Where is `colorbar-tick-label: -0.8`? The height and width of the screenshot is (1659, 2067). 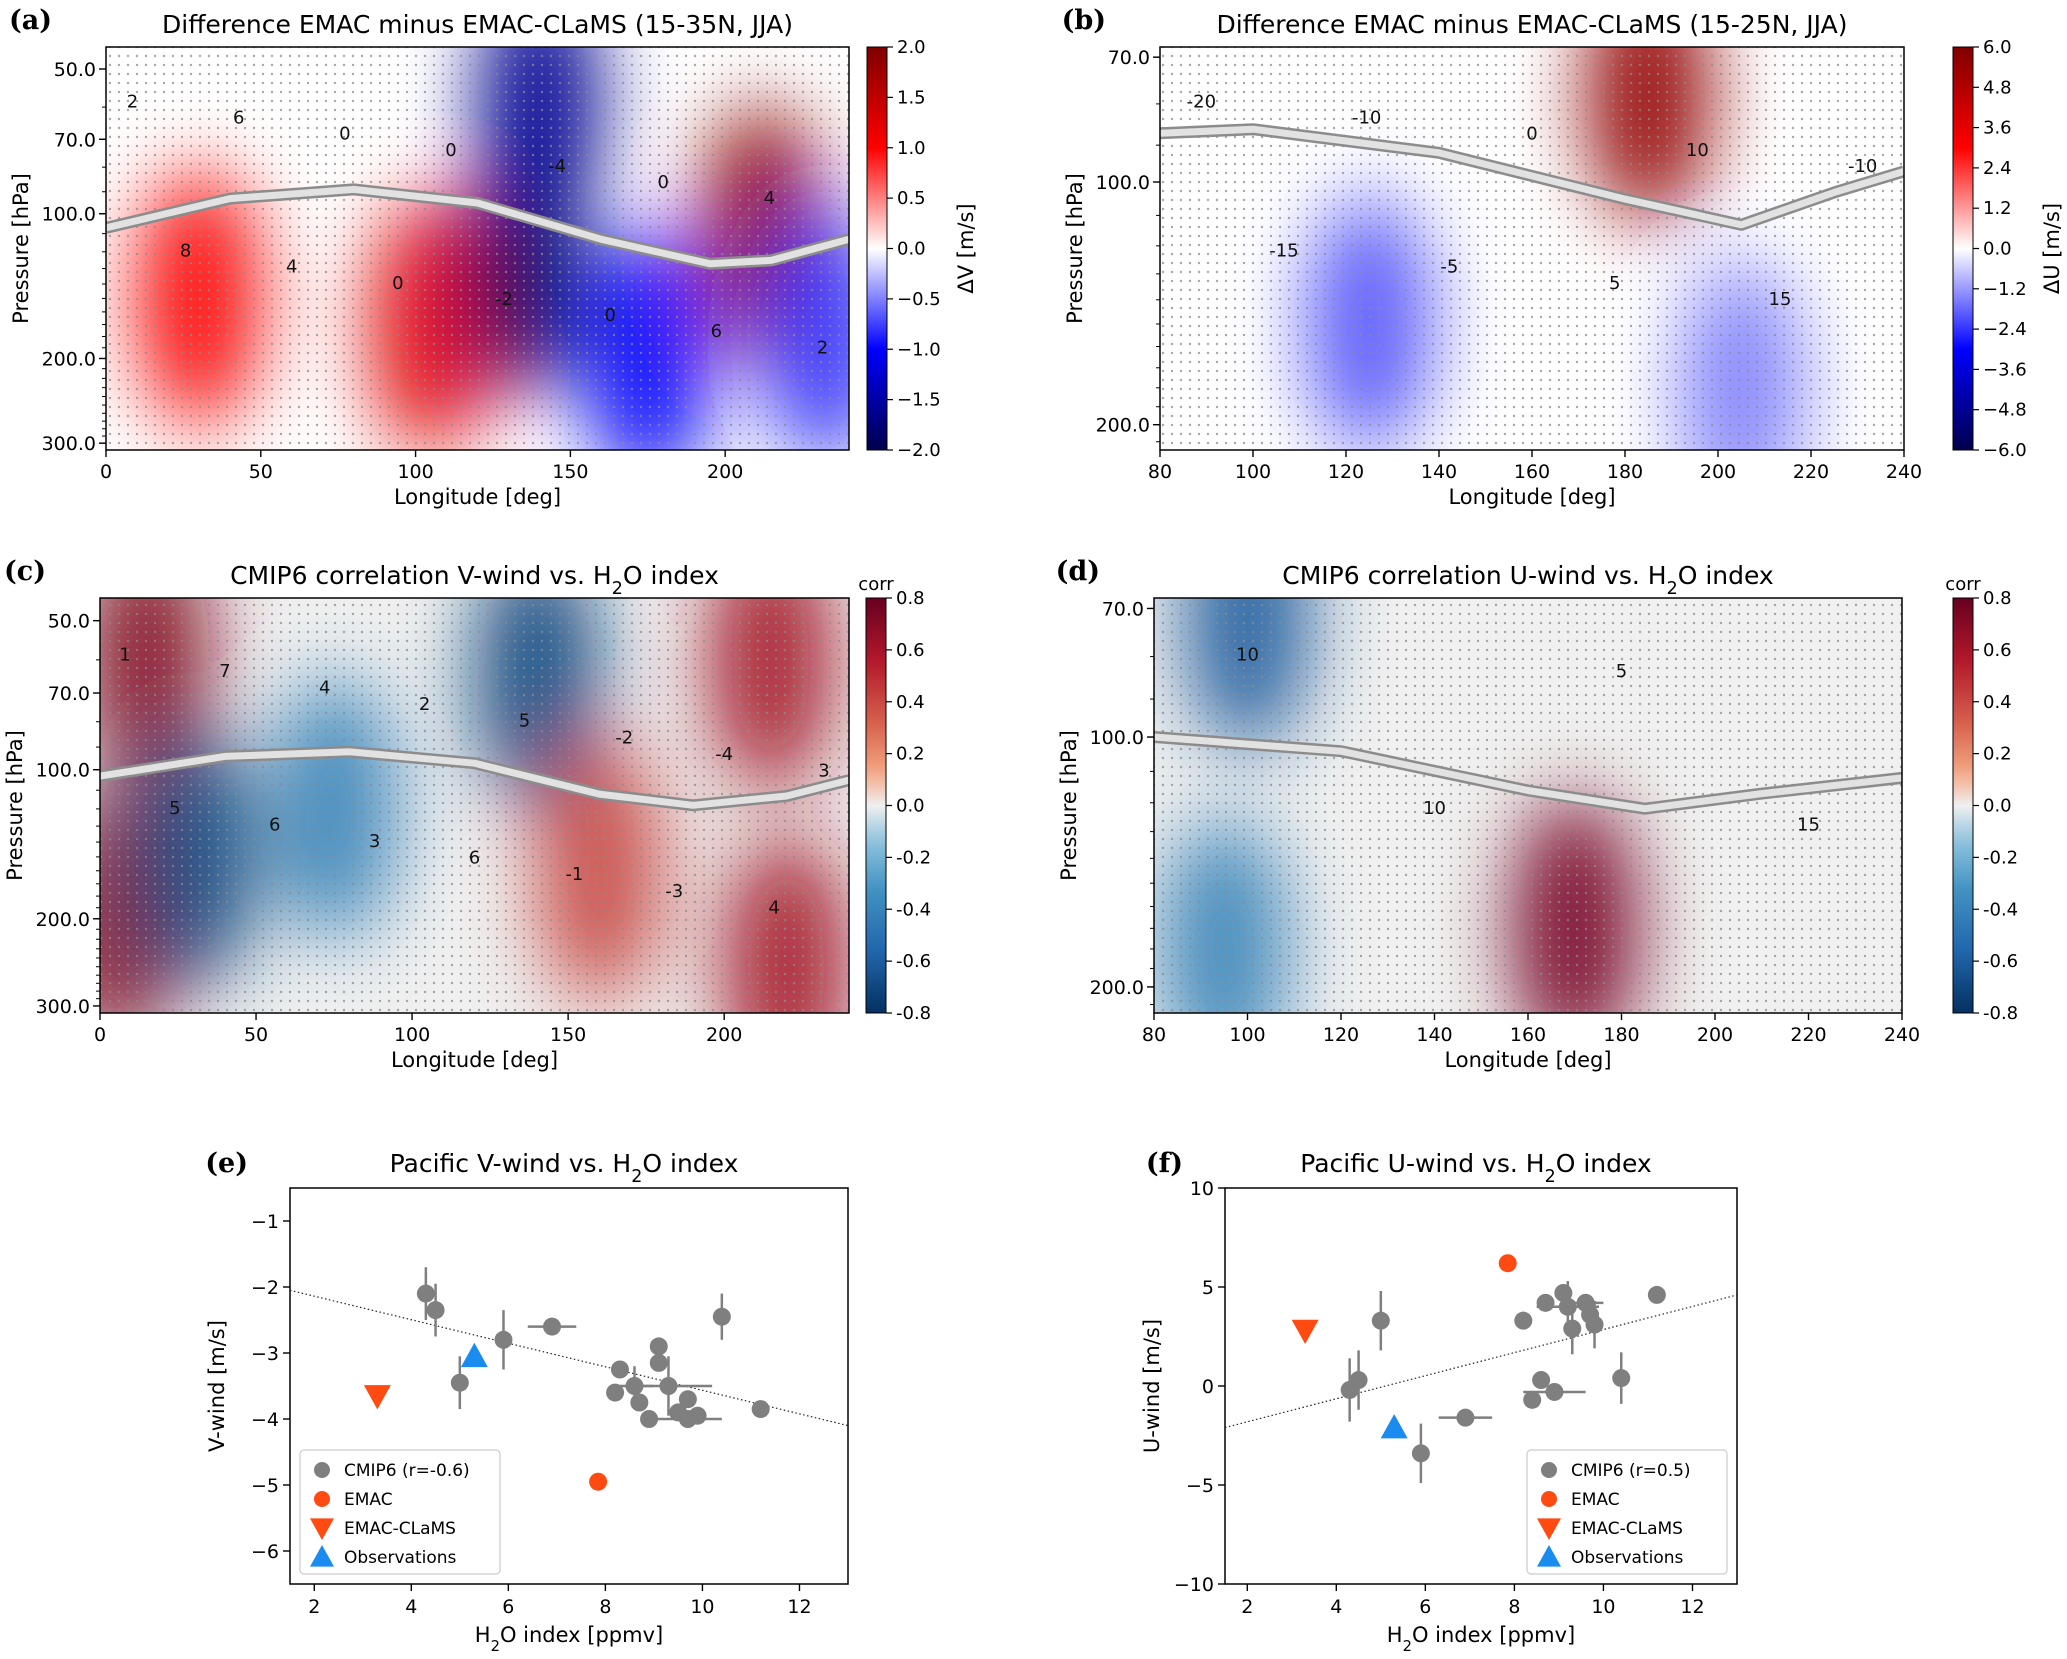
colorbar-tick-label: -0.8 is located at coordinates (2000, 1013).